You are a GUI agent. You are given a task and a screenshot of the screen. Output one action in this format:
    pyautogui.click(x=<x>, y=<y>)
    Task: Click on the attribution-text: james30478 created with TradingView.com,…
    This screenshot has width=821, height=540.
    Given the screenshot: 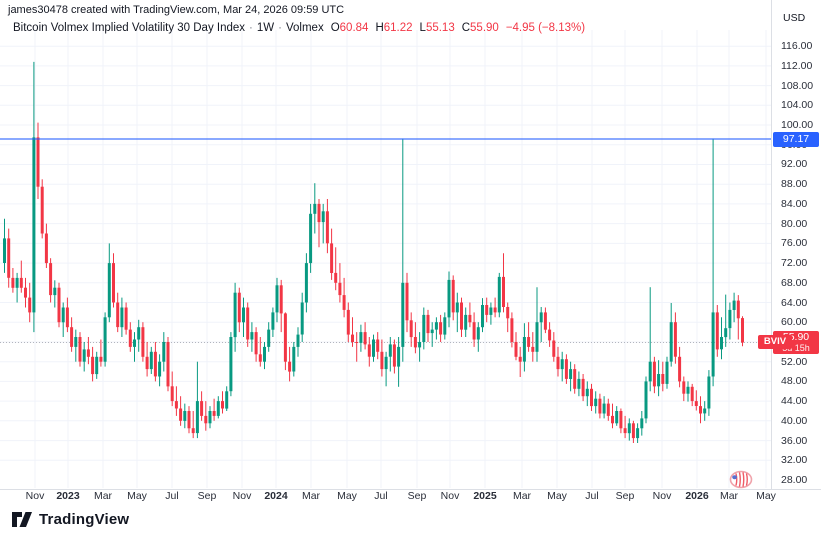 What is the action you would take?
    pyautogui.click(x=176, y=10)
    